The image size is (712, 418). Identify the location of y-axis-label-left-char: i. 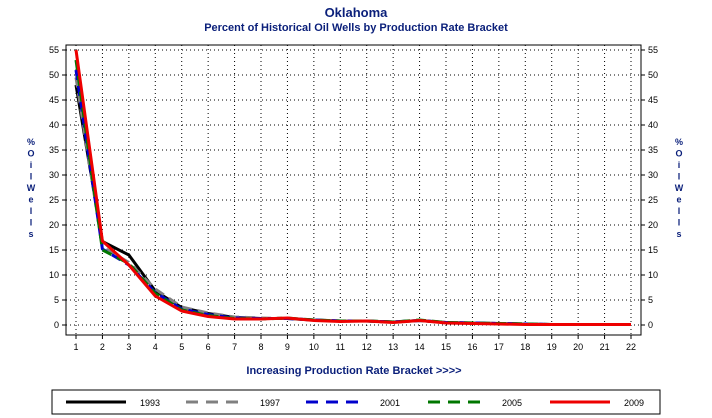
(31, 165).